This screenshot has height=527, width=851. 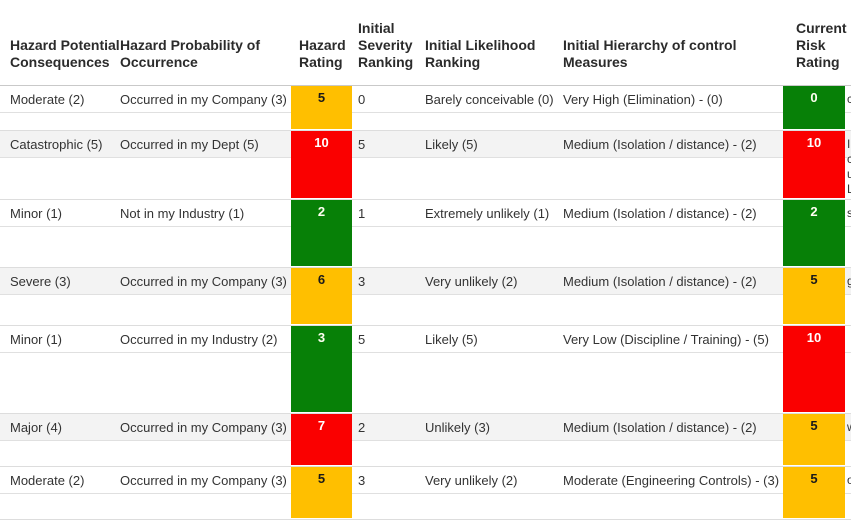 What do you see at coordinates (848, 427) in the screenshot?
I see `cell-edge-fragment: w` at bounding box center [848, 427].